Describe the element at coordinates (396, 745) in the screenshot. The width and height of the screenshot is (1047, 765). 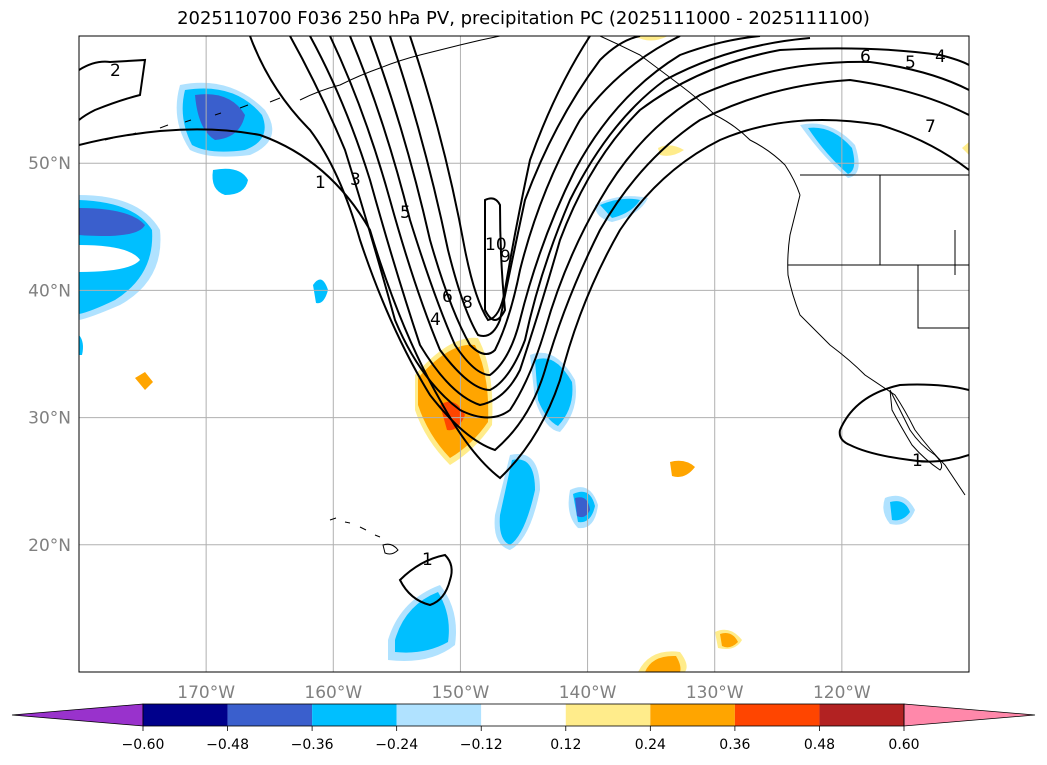
I see `colorbar-tick-label: −0.24` at that location.